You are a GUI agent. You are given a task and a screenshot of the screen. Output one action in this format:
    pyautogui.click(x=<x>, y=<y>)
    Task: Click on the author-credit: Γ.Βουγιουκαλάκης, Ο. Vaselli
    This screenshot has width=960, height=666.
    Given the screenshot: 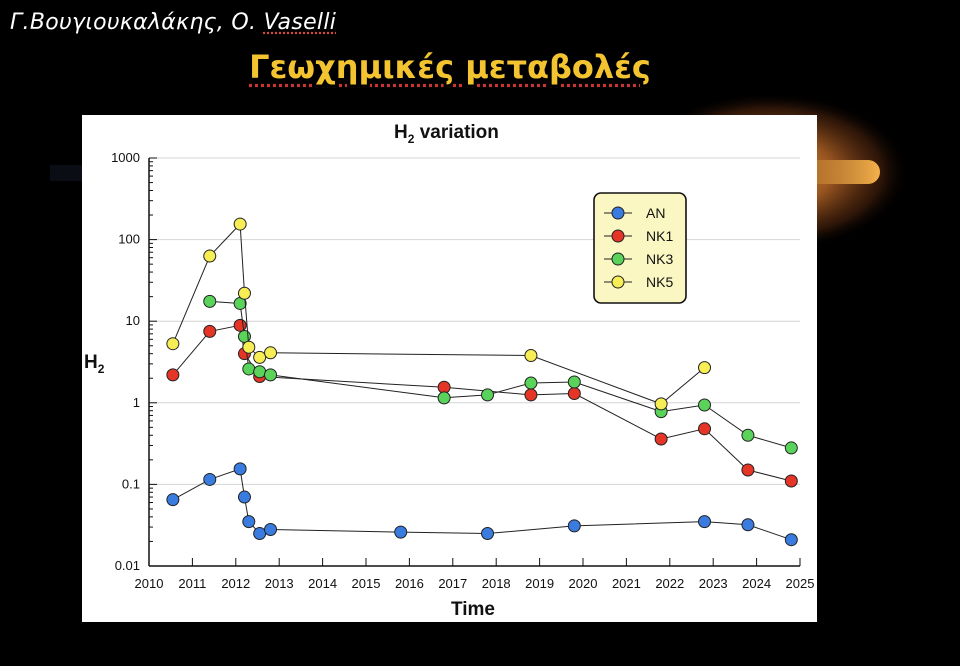 What is the action you would take?
    pyautogui.click(x=173, y=22)
    